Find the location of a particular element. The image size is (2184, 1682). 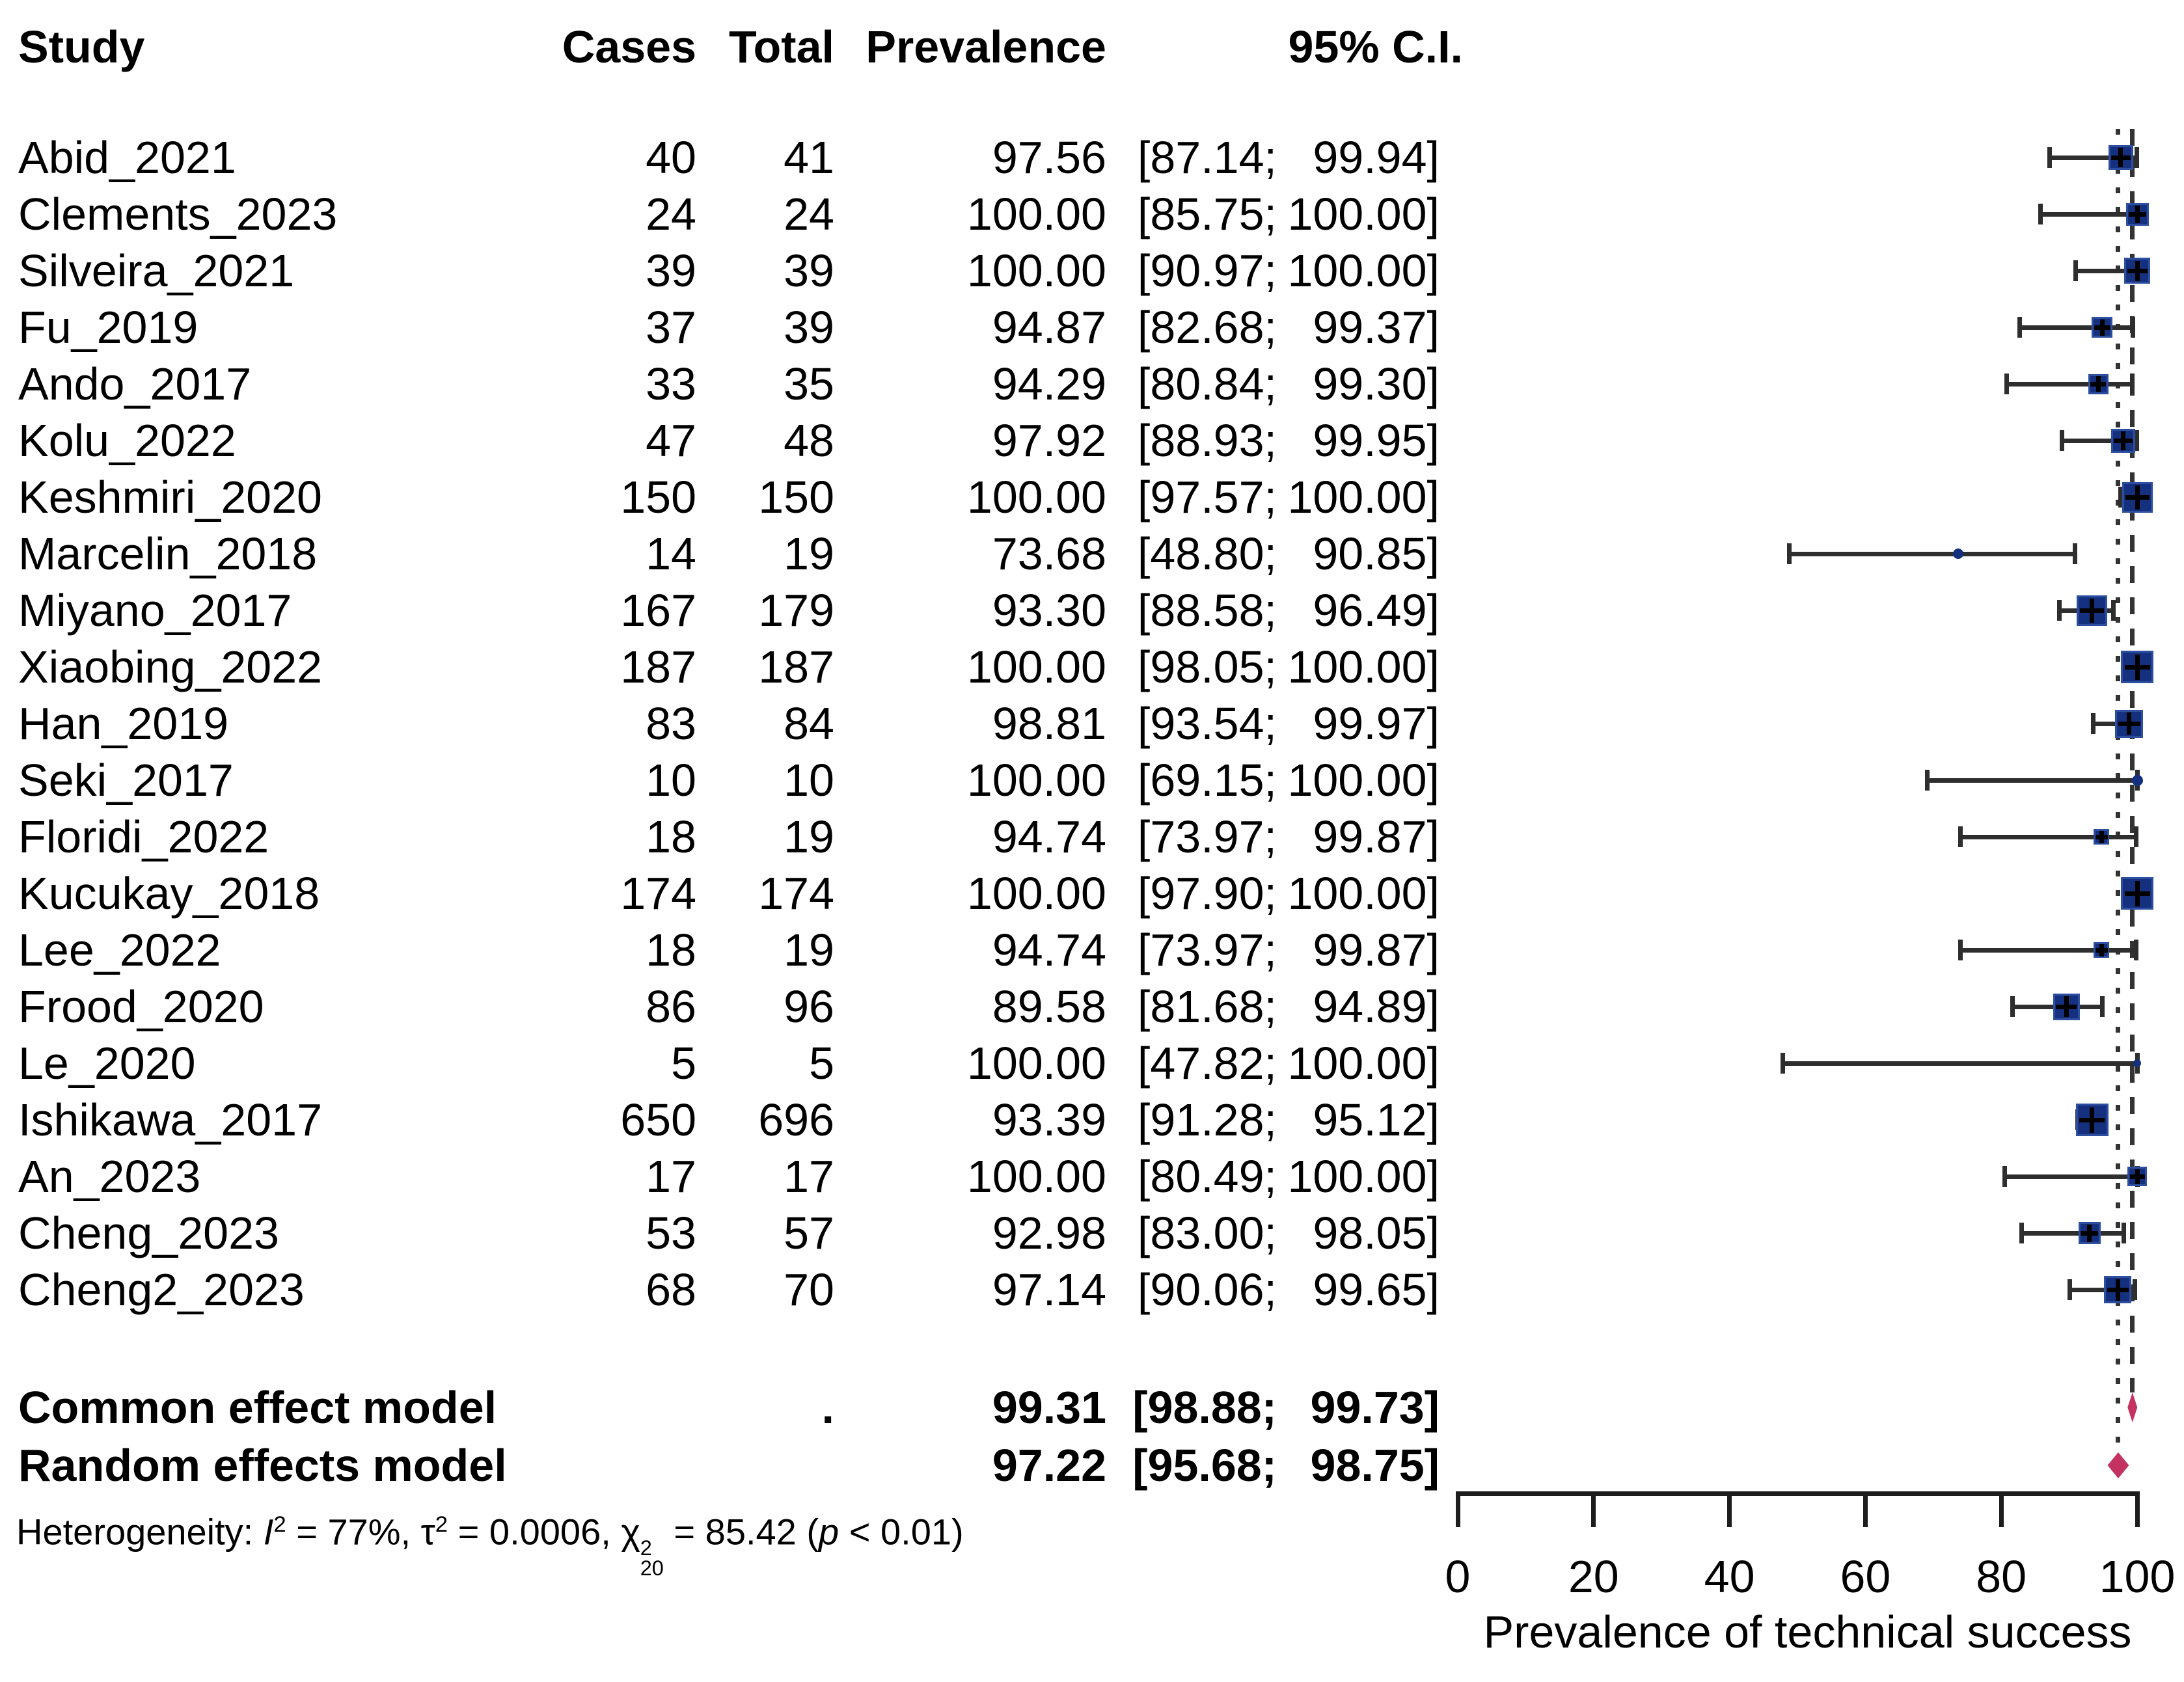

cases-value: 10 is located at coordinates (671, 780).